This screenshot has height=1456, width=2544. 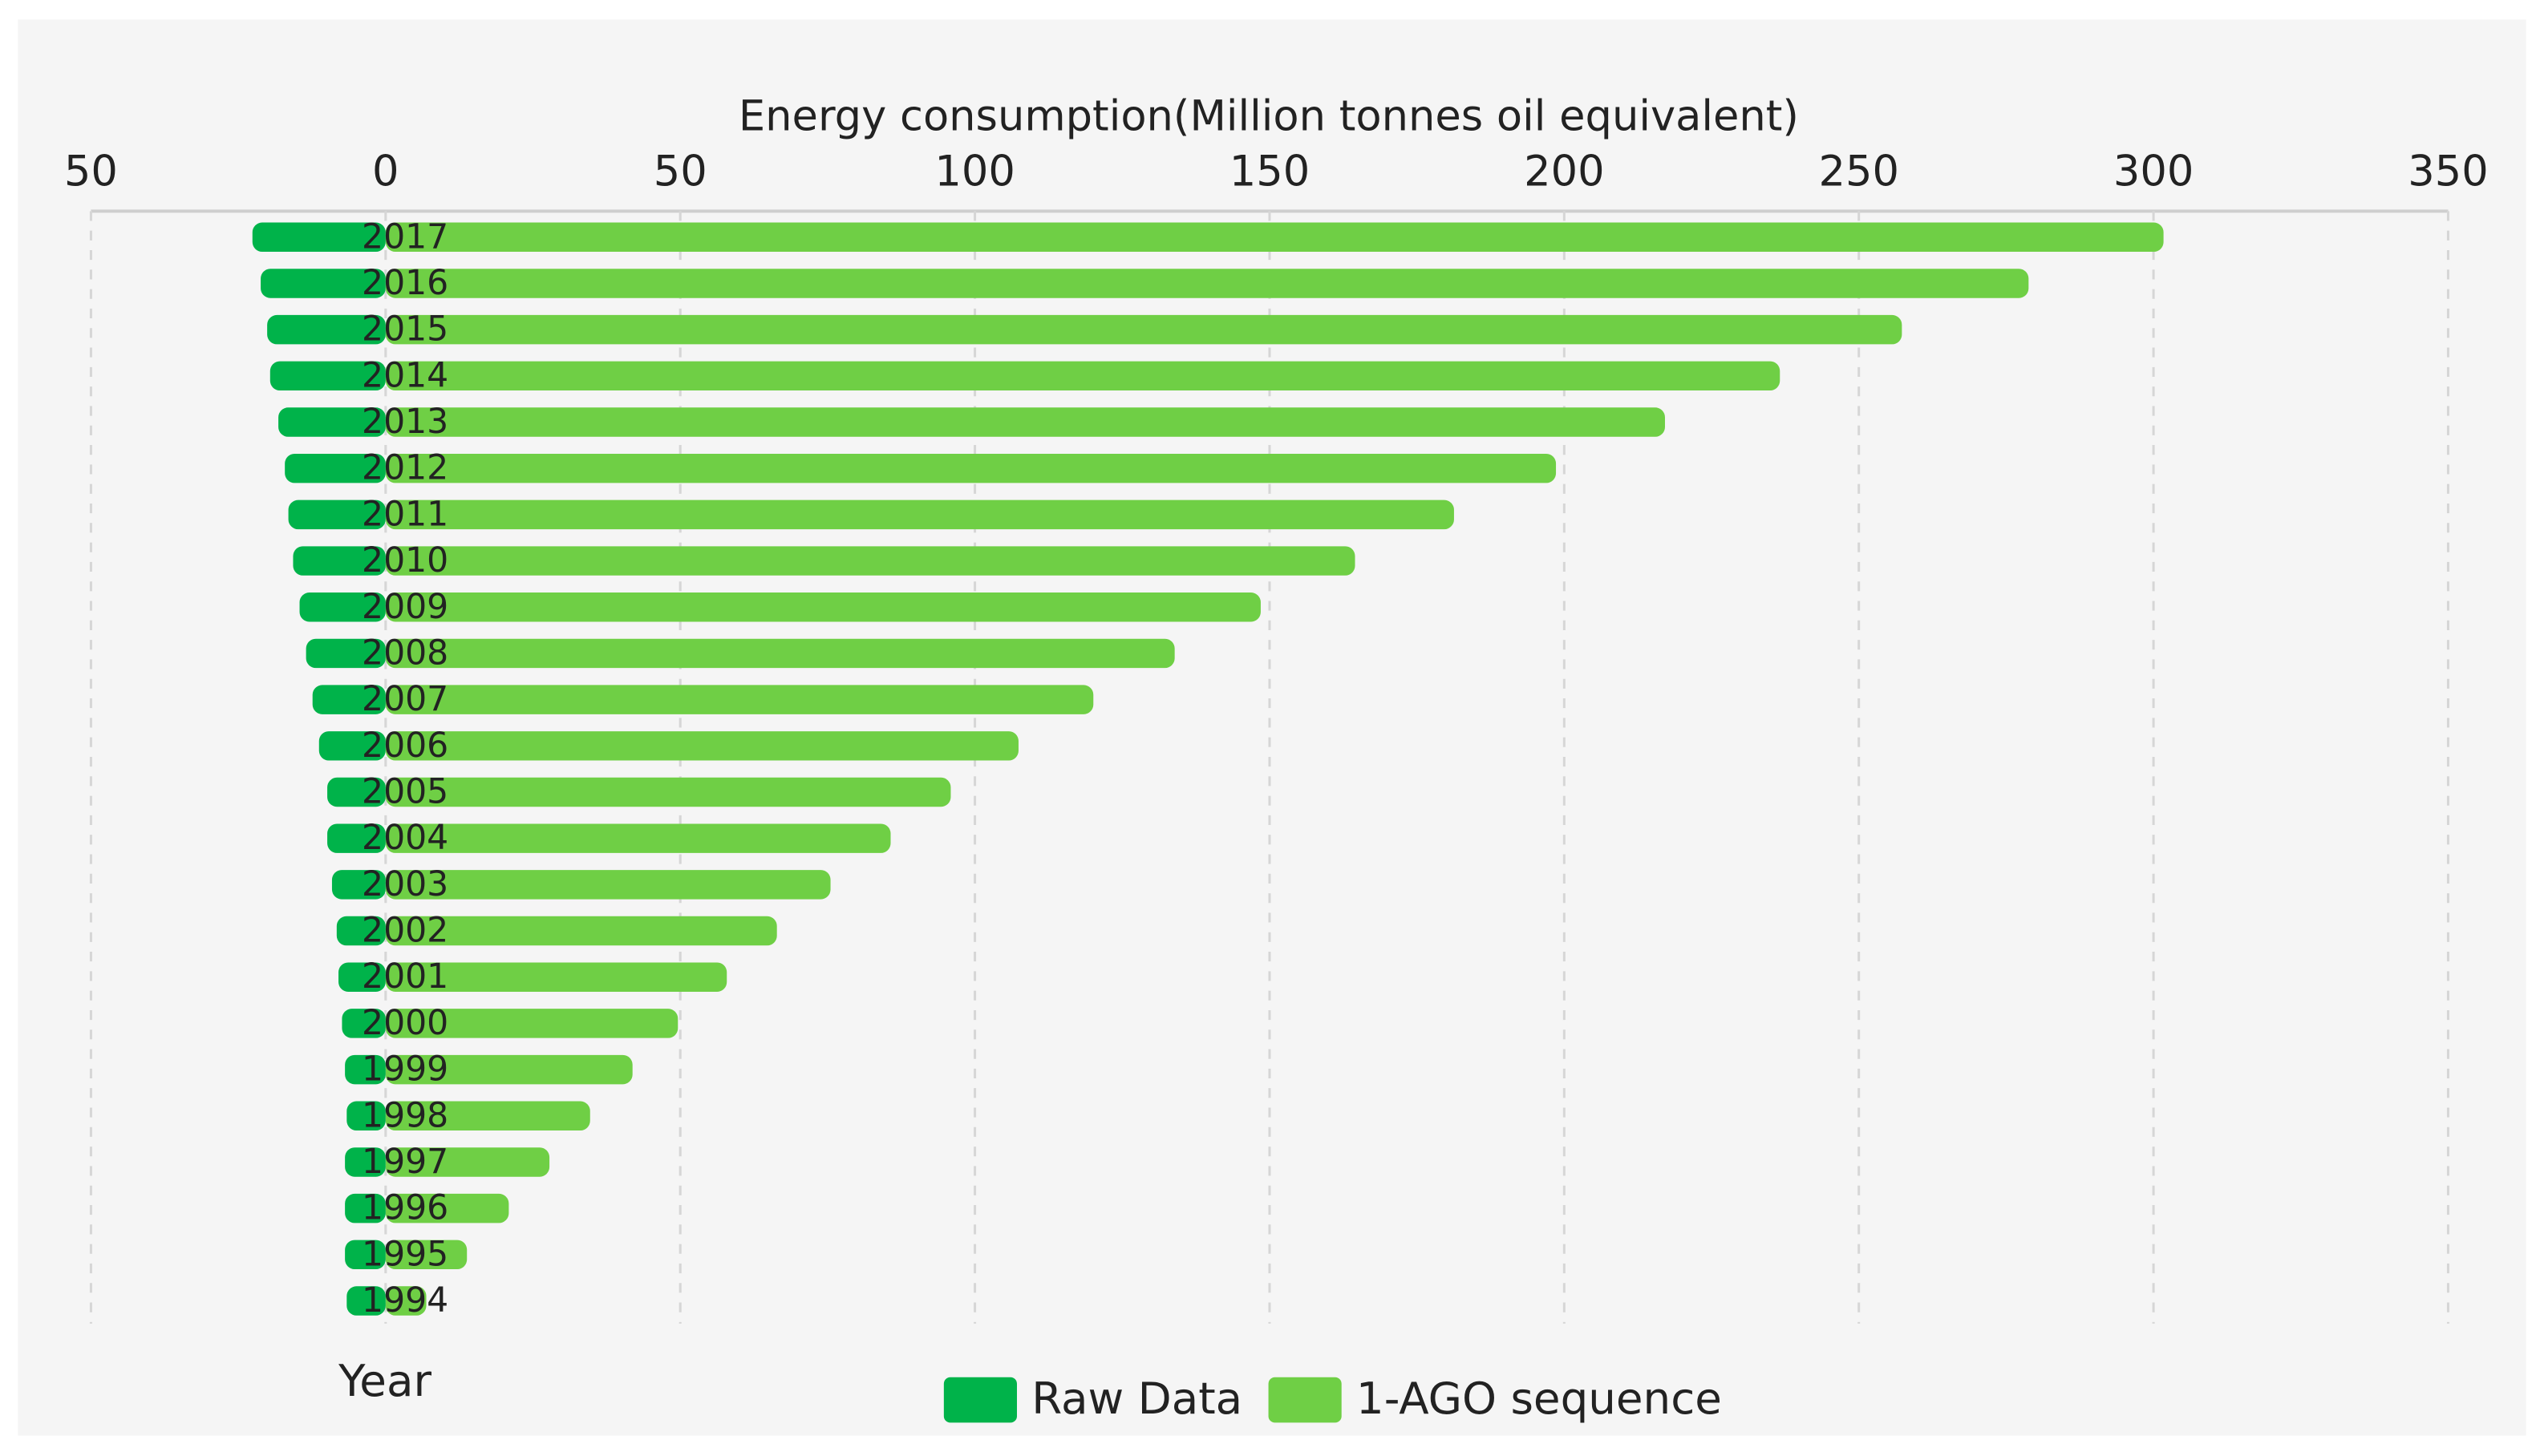 What do you see at coordinates (405, 468) in the screenshot?
I see `y-tick-label: 2012` at bounding box center [405, 468].